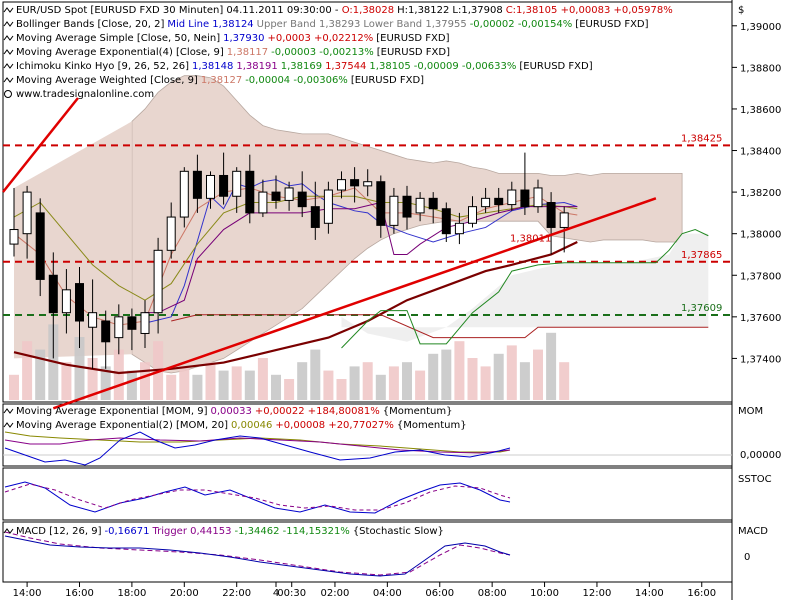  What do you see at coordinates (741, 10) in the screenshot?
I see `currency-symbol: $` at bounding box center [741, 10].